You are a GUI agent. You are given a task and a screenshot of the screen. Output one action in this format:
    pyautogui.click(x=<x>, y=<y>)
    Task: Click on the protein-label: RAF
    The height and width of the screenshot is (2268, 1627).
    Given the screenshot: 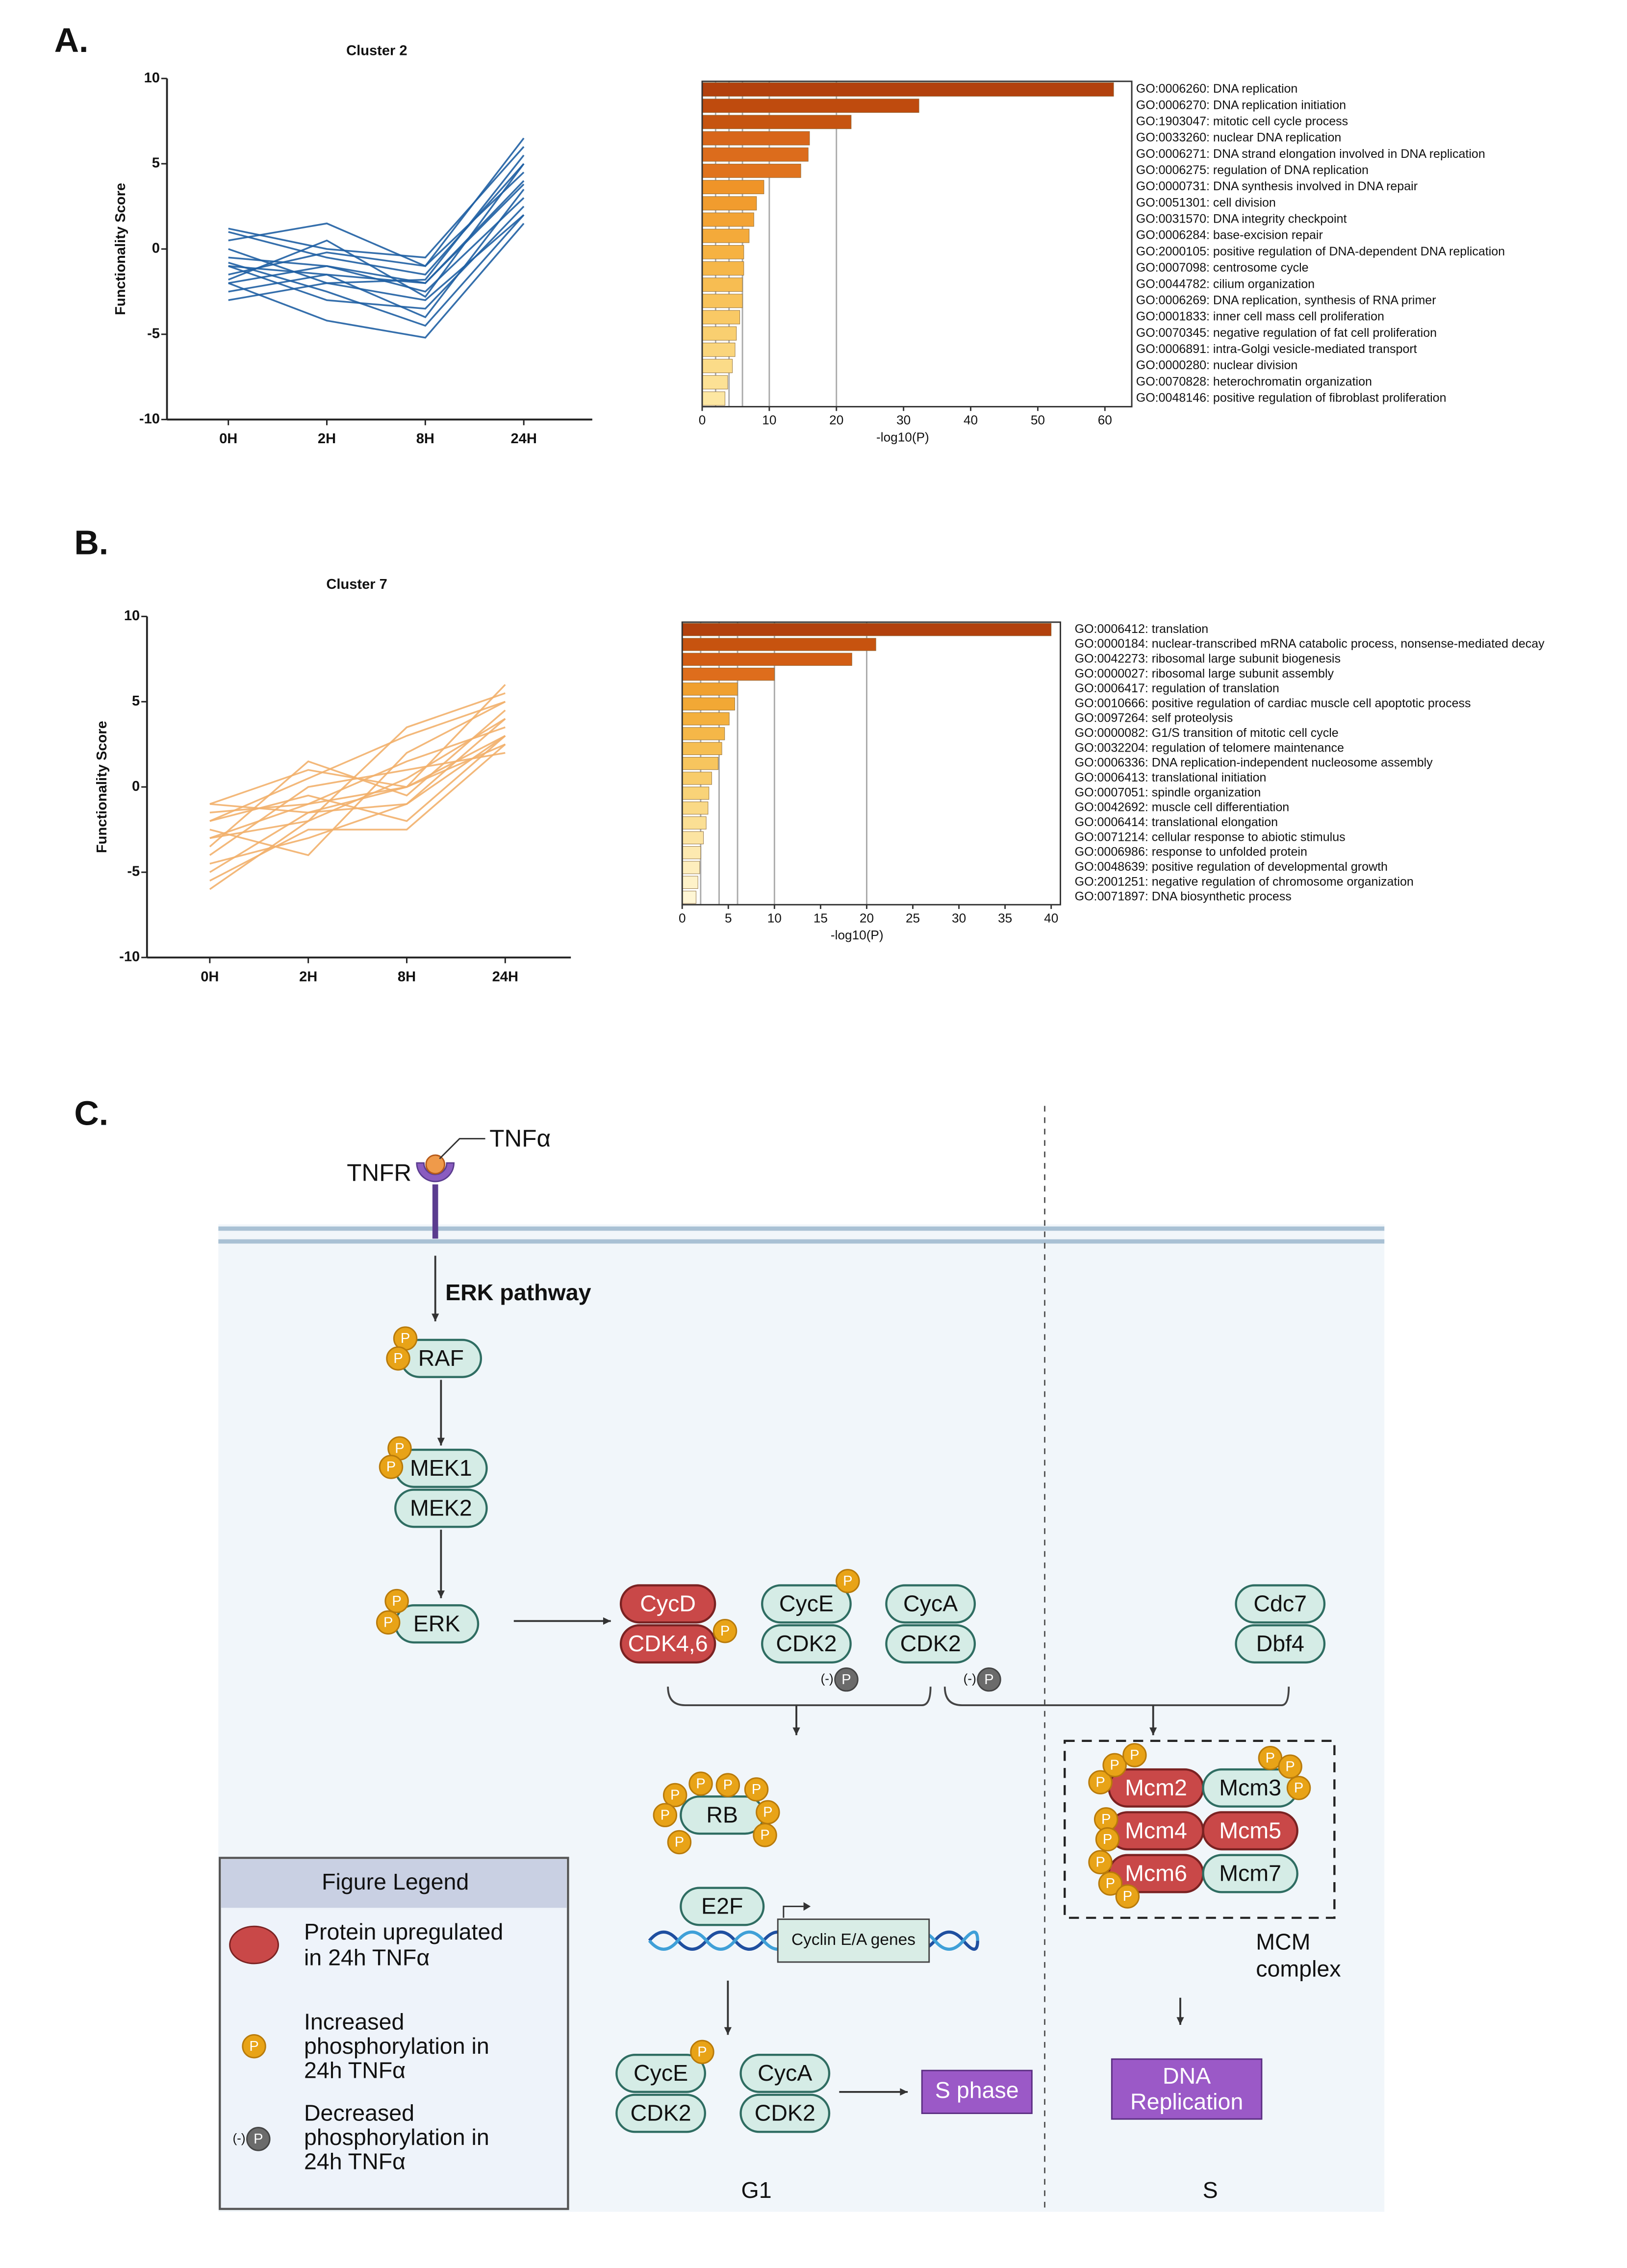 What is the action you would take?
    pyautogui.click(x=441, y=1358)
    